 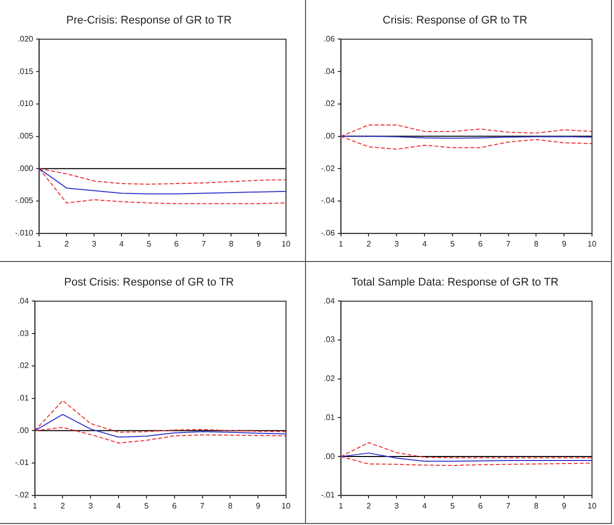 I want to click on y-tick-label: .005, so click(x=25, y=135).